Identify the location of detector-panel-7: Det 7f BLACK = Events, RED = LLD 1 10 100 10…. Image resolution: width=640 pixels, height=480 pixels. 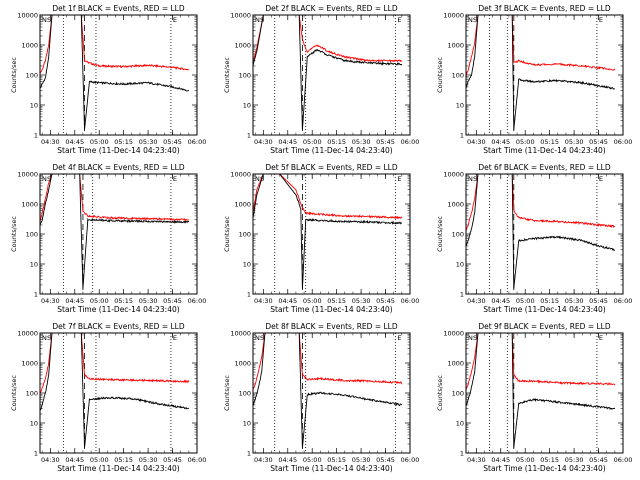
(108, 397).